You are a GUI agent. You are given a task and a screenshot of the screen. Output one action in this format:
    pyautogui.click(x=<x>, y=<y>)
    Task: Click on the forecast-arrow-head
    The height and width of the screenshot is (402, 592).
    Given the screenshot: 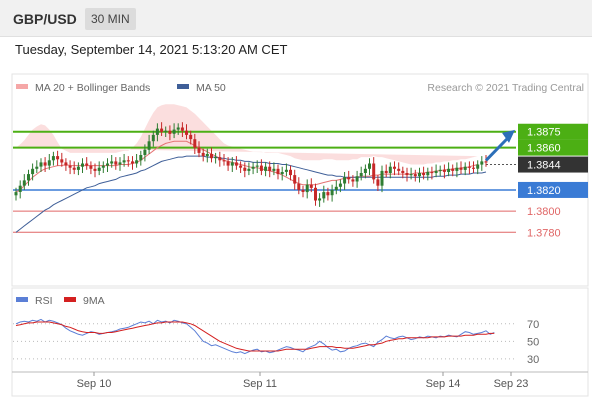 What is the action you would take?
    pyautogui.click(x=508, y=136)
    